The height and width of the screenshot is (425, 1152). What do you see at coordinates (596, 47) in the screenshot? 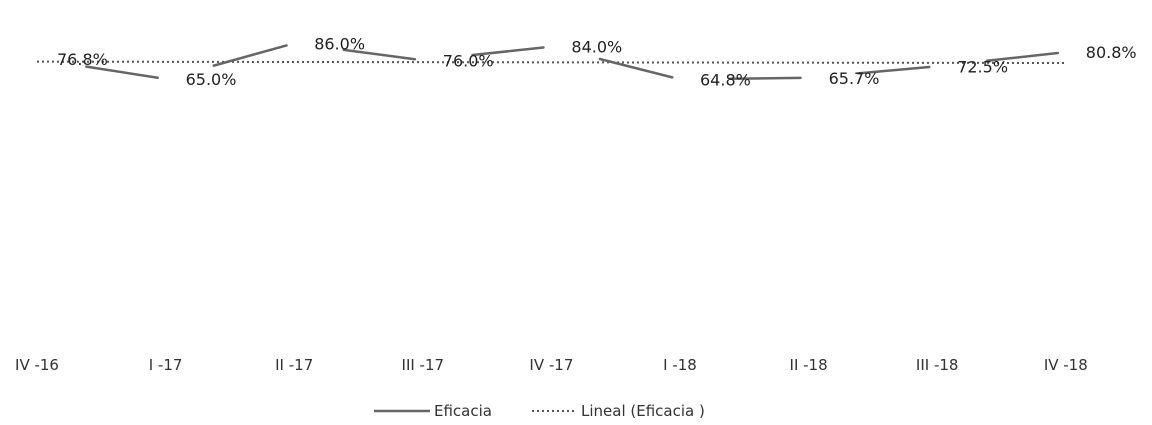
I see `data-label: 84.0%` at bounding box center [596, 47].